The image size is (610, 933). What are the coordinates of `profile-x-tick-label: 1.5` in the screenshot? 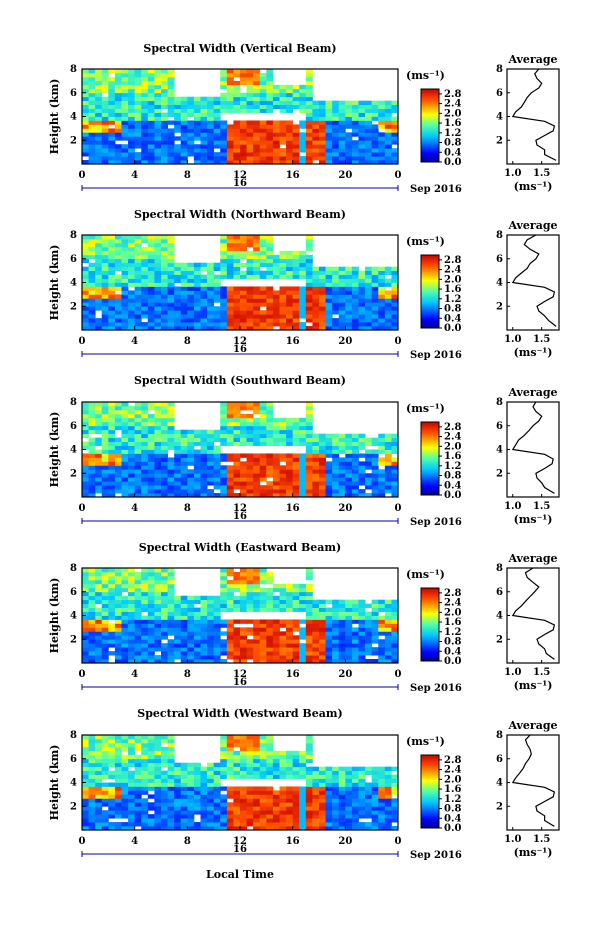 It's located at (541, 506).